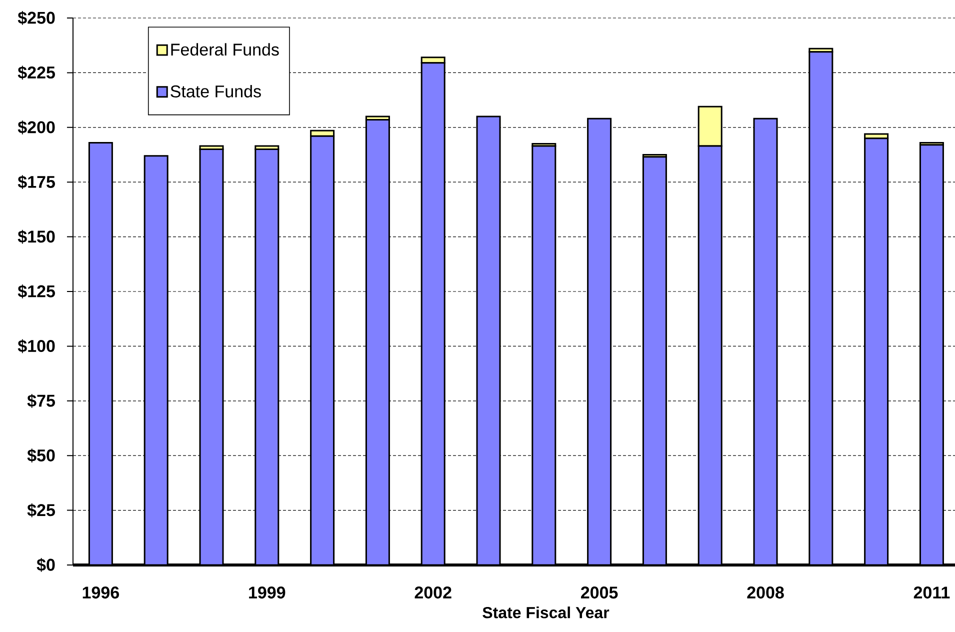 Image resolution: width=955 pixels, height=632 pixels. Describe the element at coordinates (100, 592) in the screenshot. I see `x-tick-label: 1996` at that location.